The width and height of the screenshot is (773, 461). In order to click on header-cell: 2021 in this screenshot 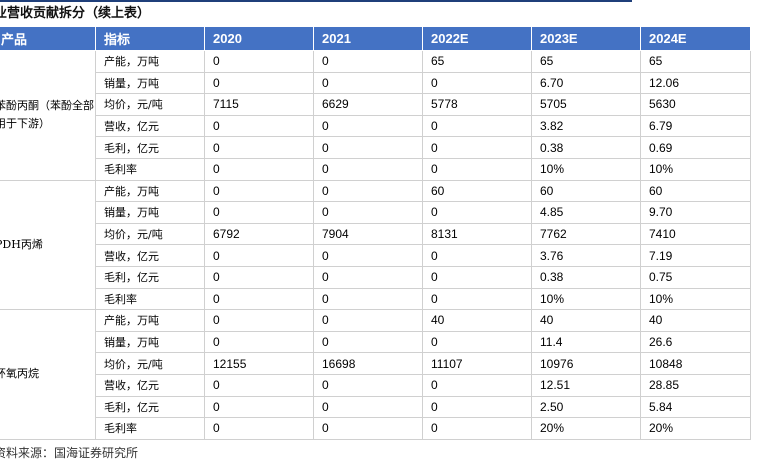, I will do `click(368, 38)`.